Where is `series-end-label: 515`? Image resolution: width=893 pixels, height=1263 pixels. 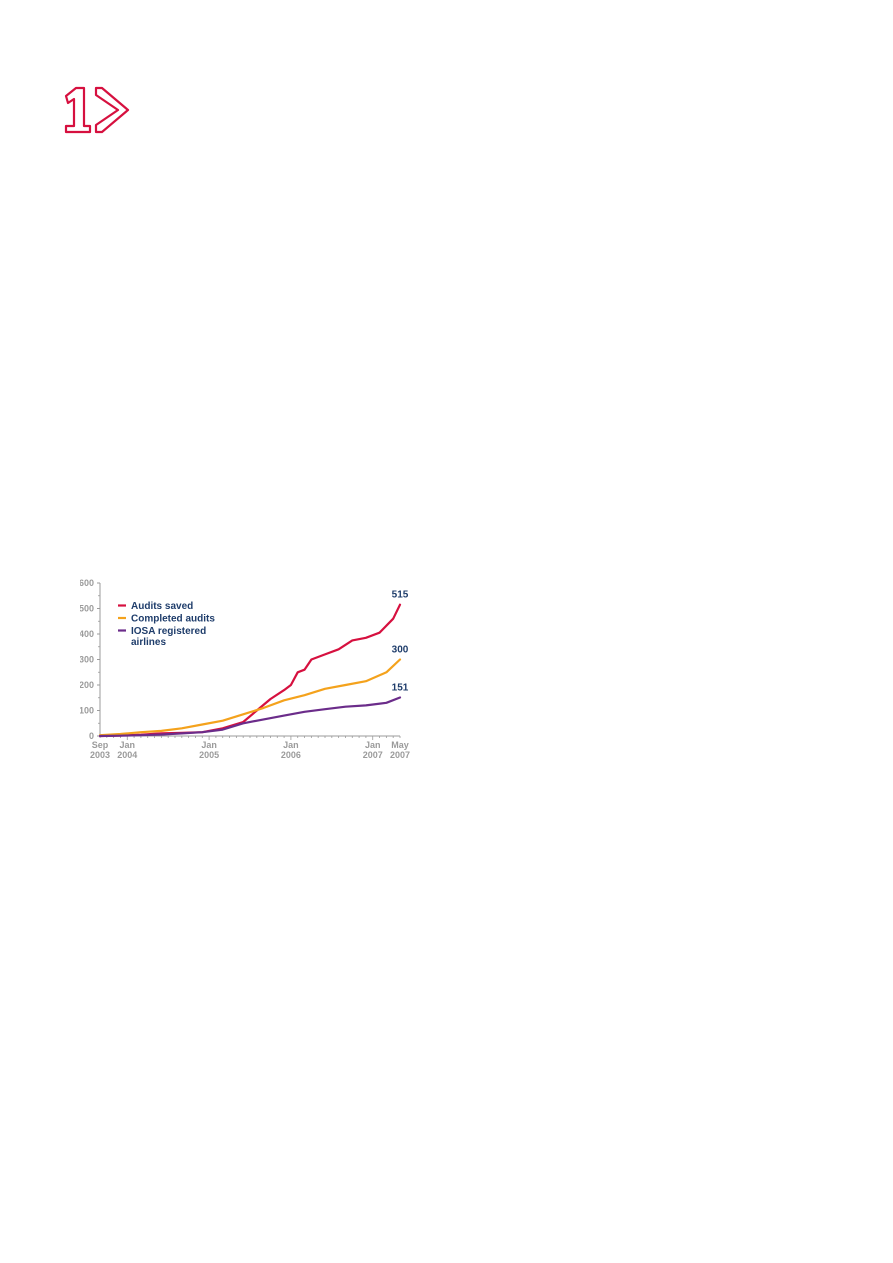
series-end-label: 515 is located at coordinates (400, 595).